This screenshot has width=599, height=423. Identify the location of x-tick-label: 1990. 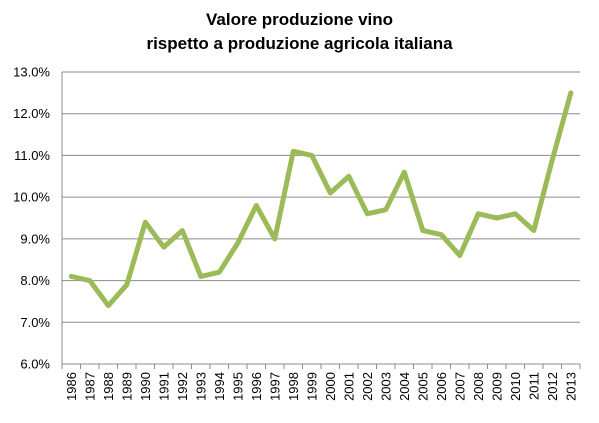
(145, 386).